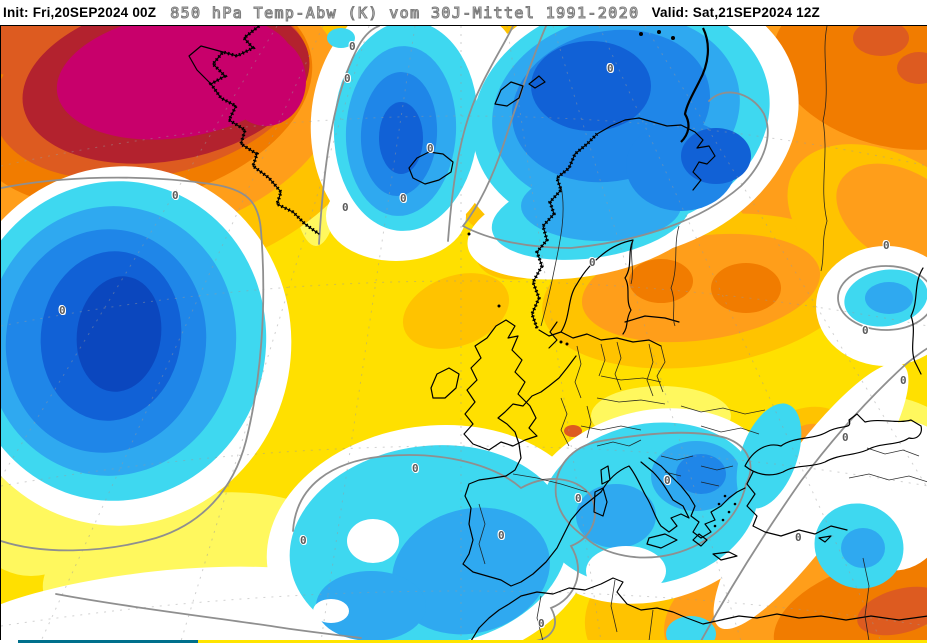 This screenshot has height=643, width=927. I want to click on sicily-coast, so click(662, 541).